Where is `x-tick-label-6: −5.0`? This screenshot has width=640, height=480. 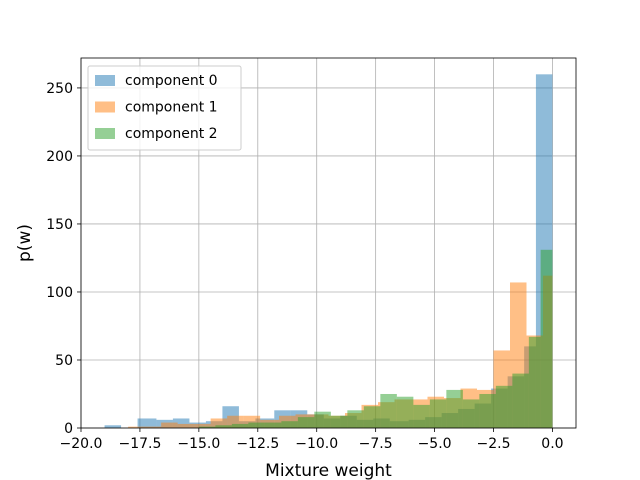 x-tick-label-6: −5.0 is located at coordinates (435, 444).